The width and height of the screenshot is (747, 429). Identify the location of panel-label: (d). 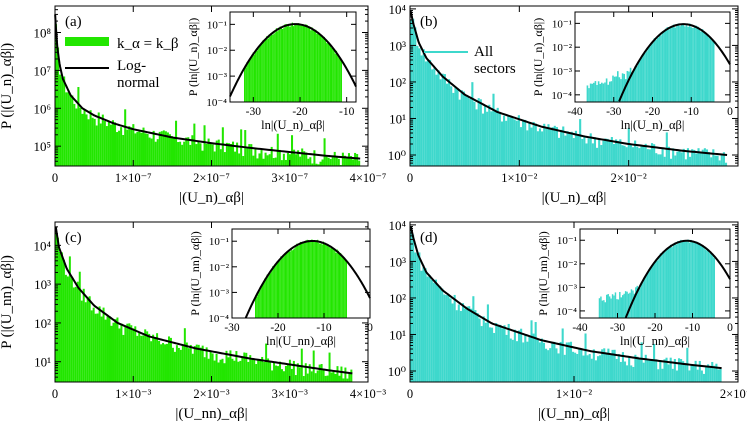
(429, 238).